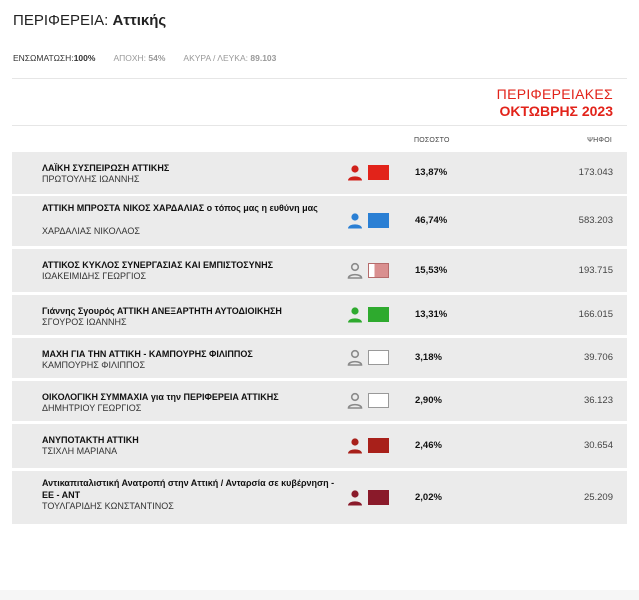  Describe the element at coordinates (94, 365) in the screenshot. I see `leader-name: ΚΑΜΠΟΥΡΗΣ ΦΙΛΙΠΠΟΣ` at that location.